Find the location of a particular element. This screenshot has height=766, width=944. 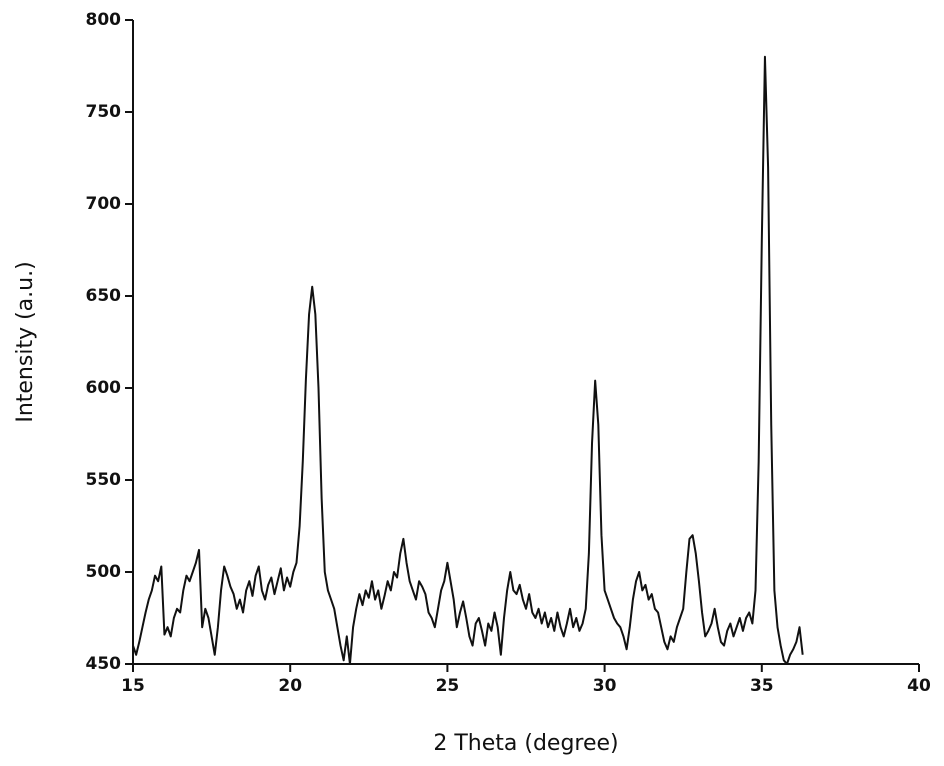

x-tick-label: 15 is located at coordinates (133, 686).